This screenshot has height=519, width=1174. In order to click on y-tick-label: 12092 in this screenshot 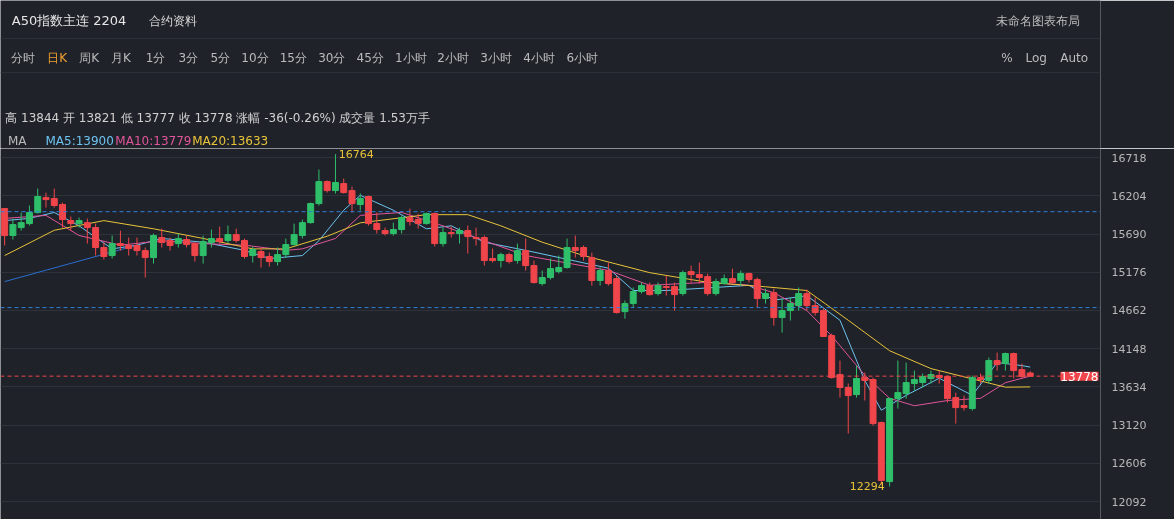, I will do `click(1129, 502)`.